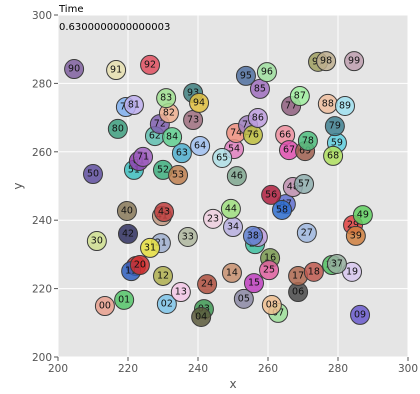 This screenshot has width=420, height=394. Describe the element at coordinates (160, 124) in the screenshot. I see `point-label: 72` at that location.